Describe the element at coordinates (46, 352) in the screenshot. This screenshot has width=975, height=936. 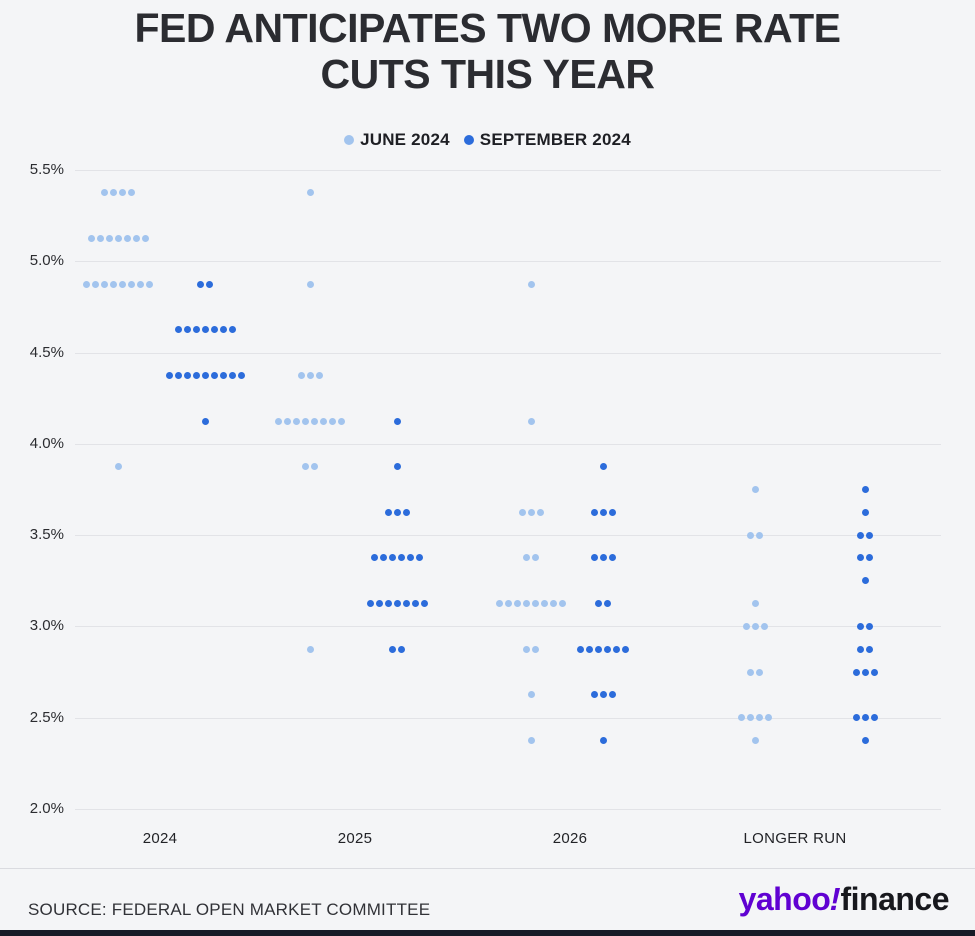
I see `y-axis-tick-label: 4.5%` at that location.